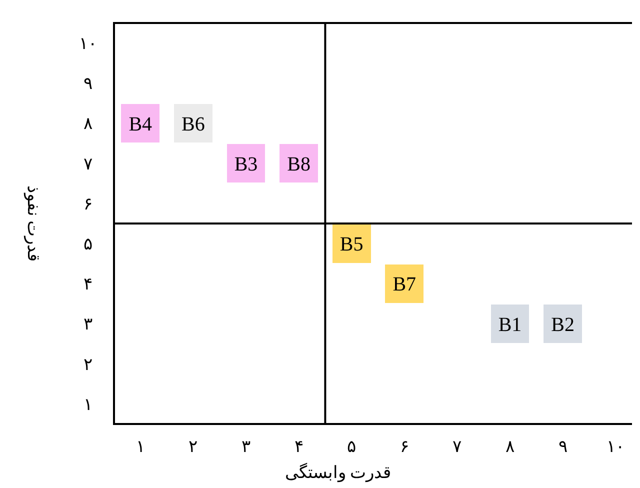 This screenshot has width=640, height=488. Describe the element at coordinates (404, 446) in the screenshot. I see `x-tick-label: ۶` at that location.